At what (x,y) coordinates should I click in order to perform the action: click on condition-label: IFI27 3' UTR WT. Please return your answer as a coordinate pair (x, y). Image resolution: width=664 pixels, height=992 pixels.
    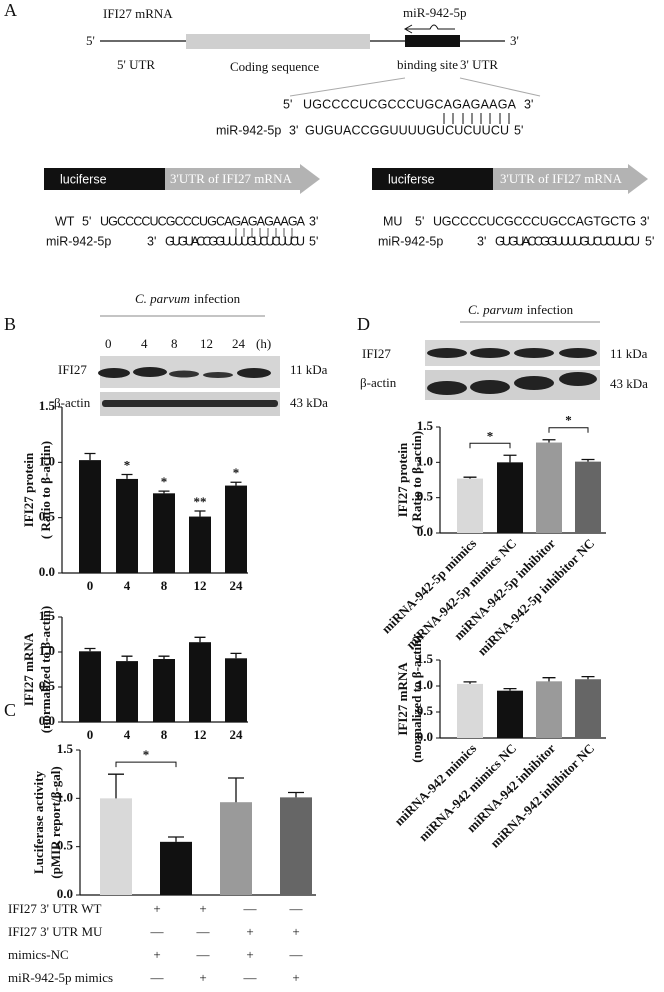
    Looking at the image, I should click on (55, 908).